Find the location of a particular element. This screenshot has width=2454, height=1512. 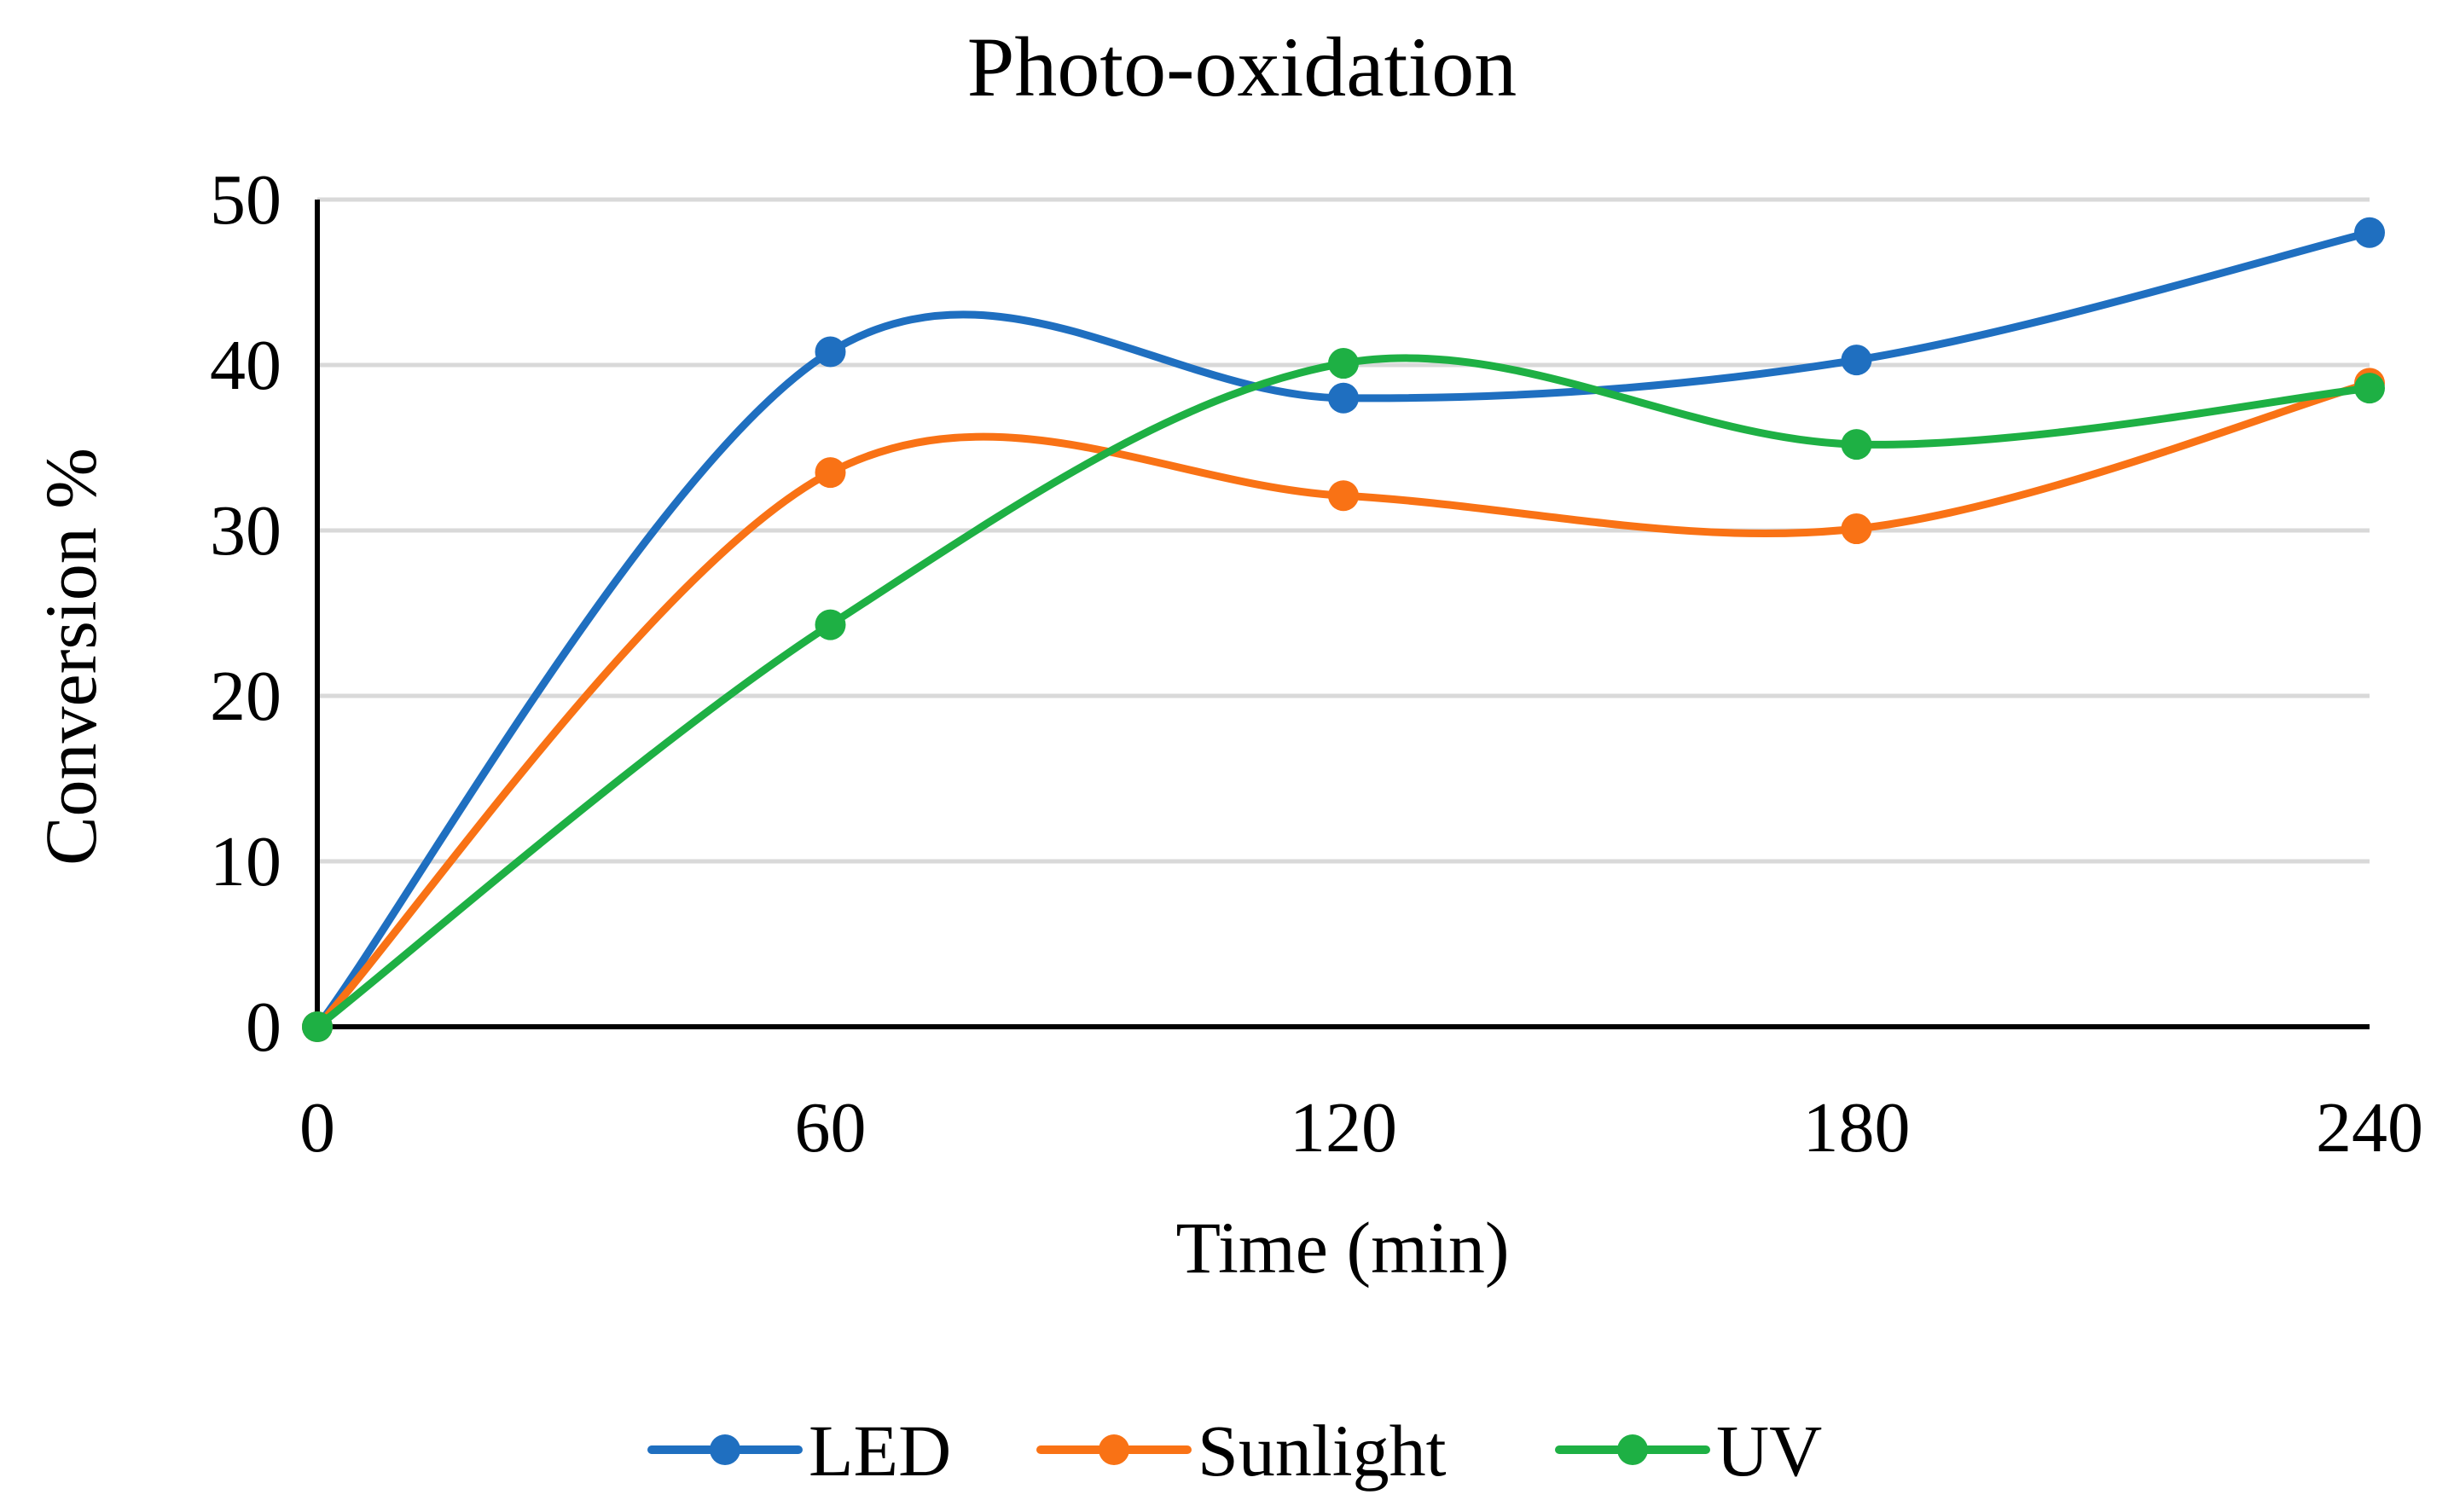

y-tick-labels: 0 10 20 30 40 50 is located at coordinates (245, 614).